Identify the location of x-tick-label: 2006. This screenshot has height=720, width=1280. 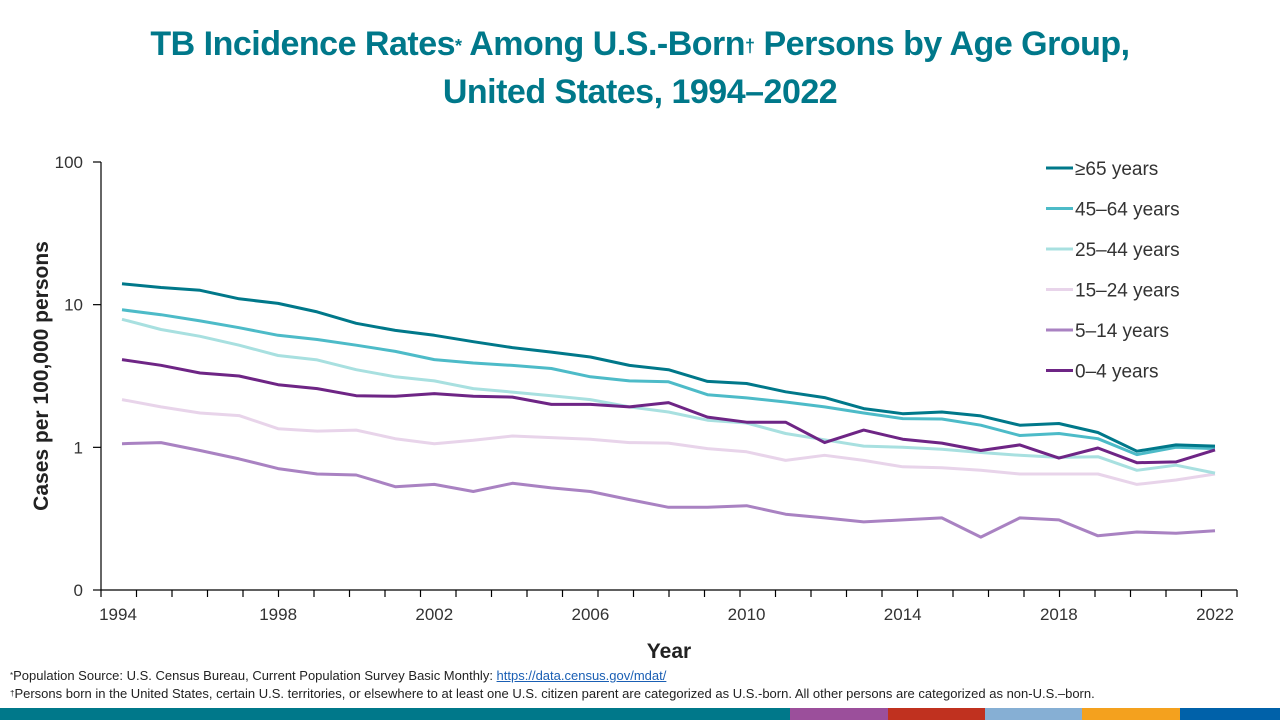
(591, 614).